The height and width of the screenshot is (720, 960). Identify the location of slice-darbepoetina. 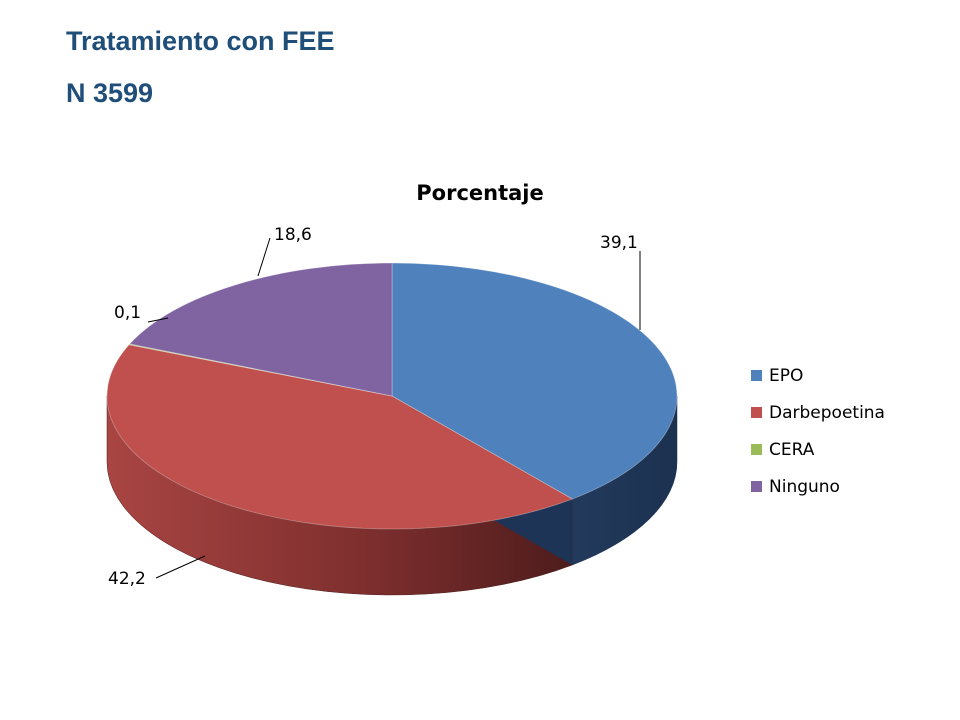
(340, 437).